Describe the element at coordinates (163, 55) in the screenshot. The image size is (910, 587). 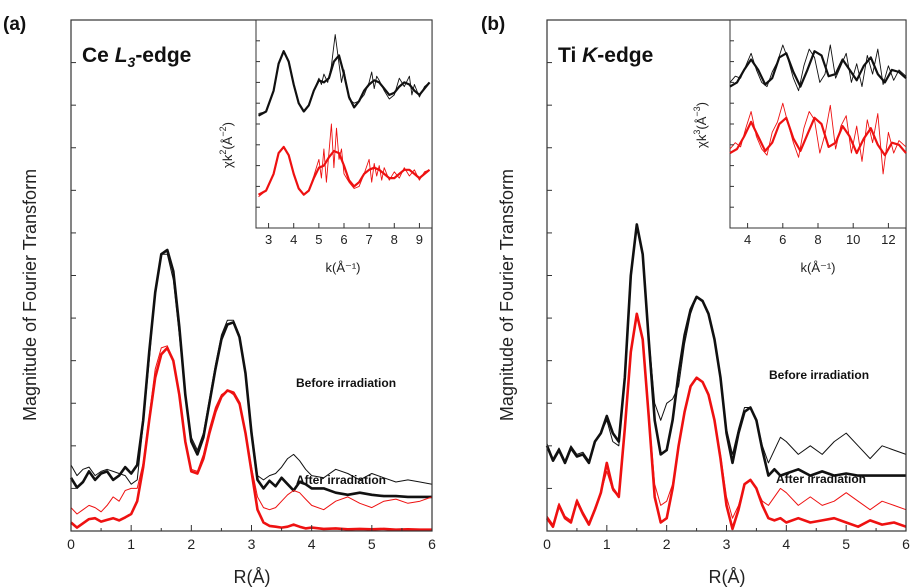
I see `panel-a-edge-suffix: -edge` at that location.